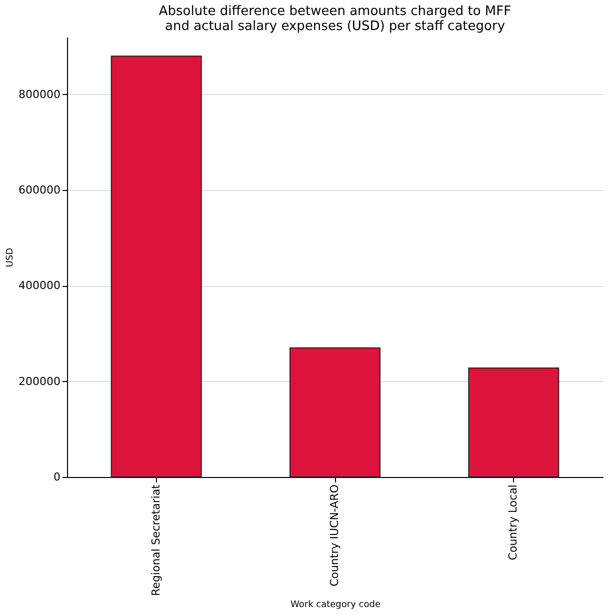 This screenshot has width=608, height=614. I want to click on x-tick-label: Country Local, so click(513, 522).